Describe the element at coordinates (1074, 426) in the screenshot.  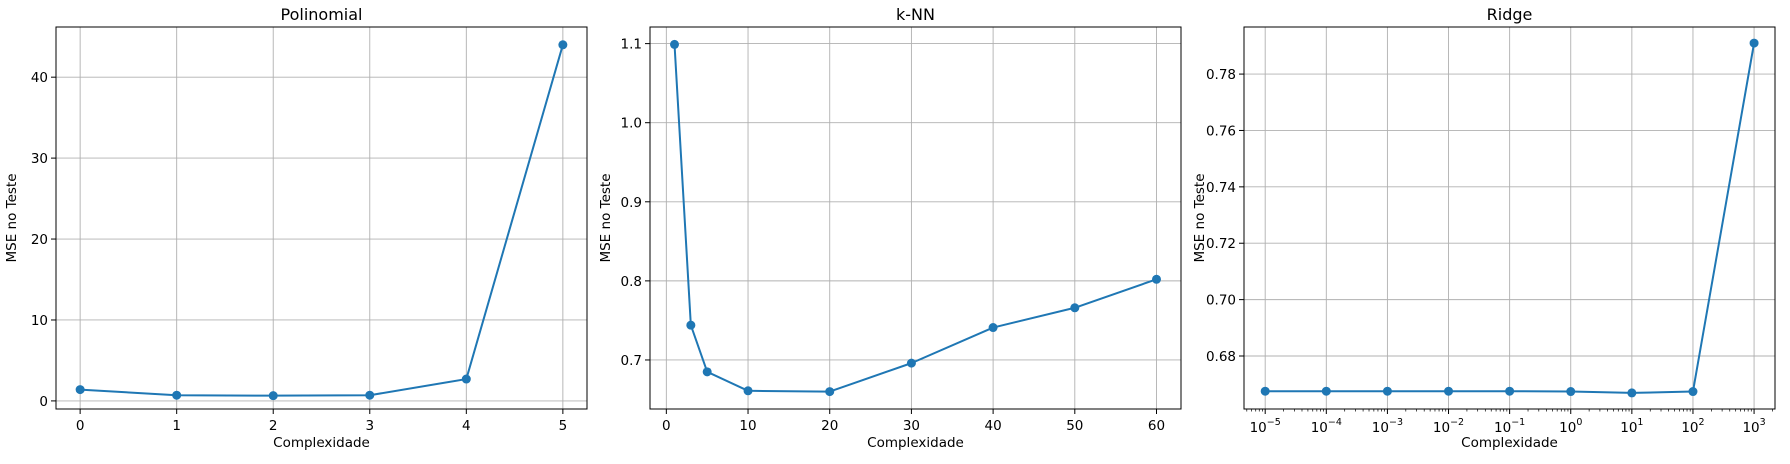
I see `x-tick-label: 50` at that location.